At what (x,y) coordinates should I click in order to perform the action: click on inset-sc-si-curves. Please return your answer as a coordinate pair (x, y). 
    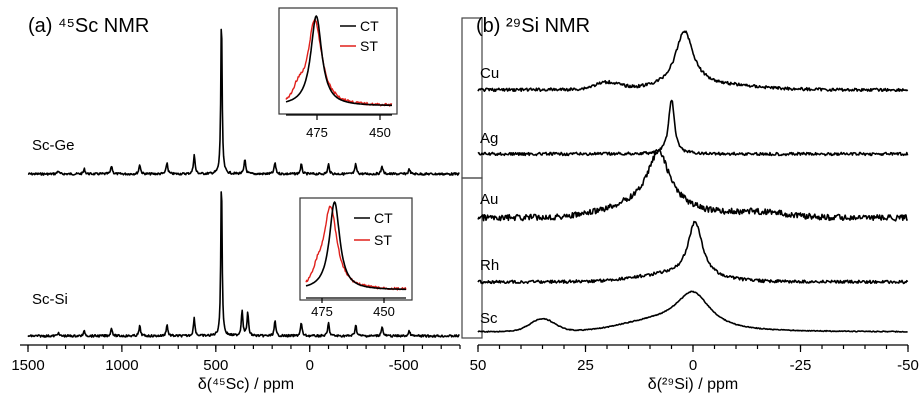
    Looking at the image, I should click on (356, 246).